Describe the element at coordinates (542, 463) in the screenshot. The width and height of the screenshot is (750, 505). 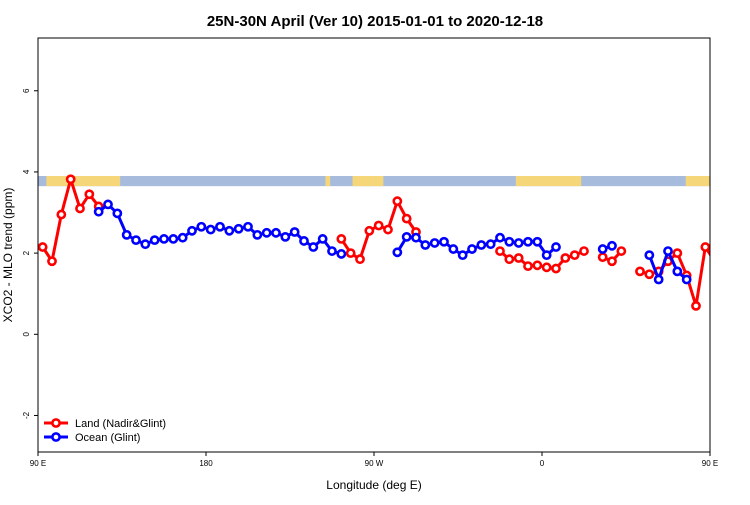
I see `x-tick-label: 0` at that location.